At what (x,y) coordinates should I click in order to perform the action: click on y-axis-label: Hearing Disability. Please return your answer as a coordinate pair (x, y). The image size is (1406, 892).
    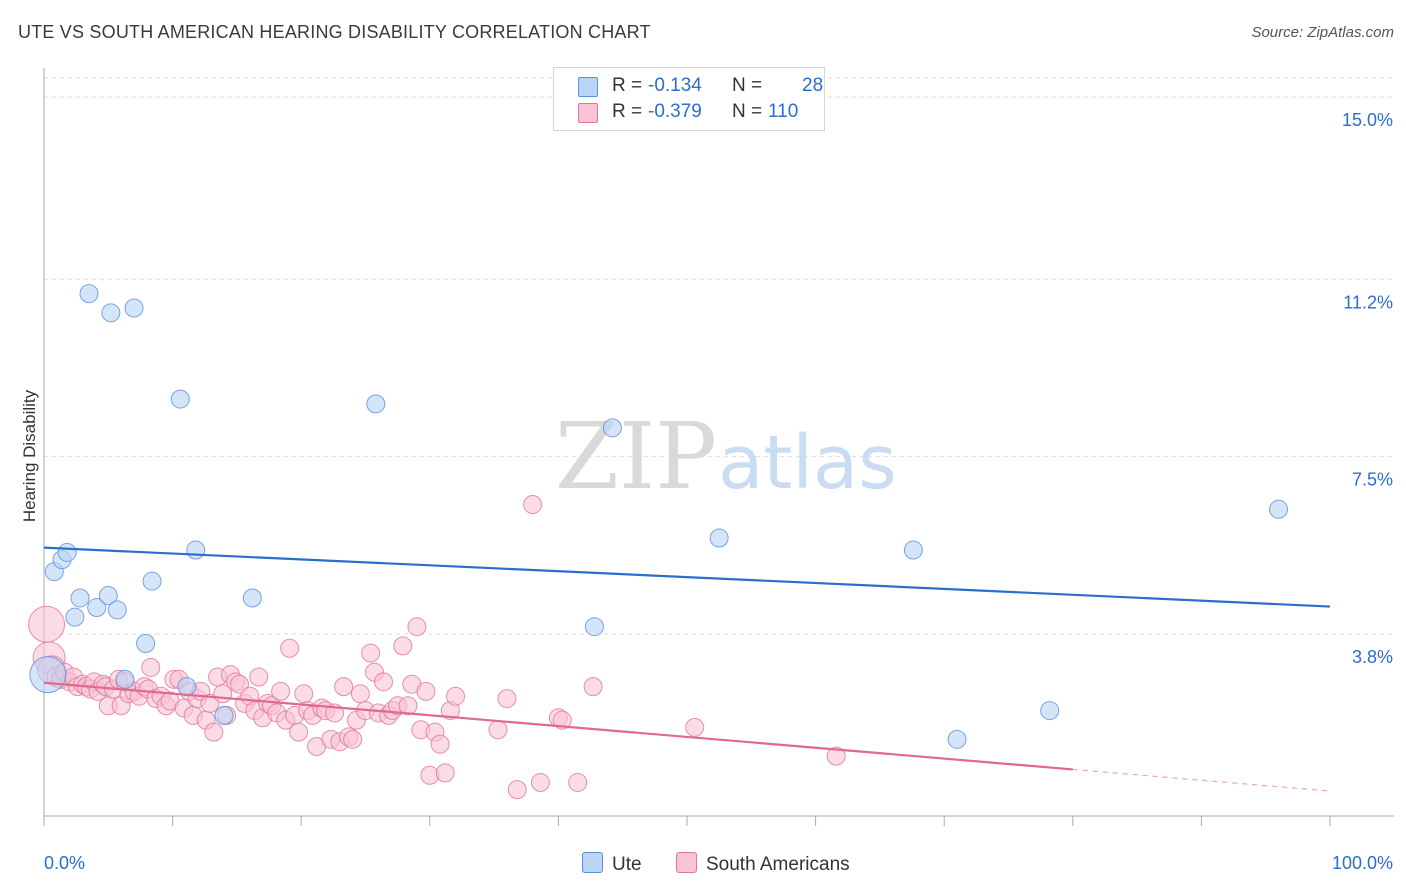
    Looking at the image, I should click on (29, 456).